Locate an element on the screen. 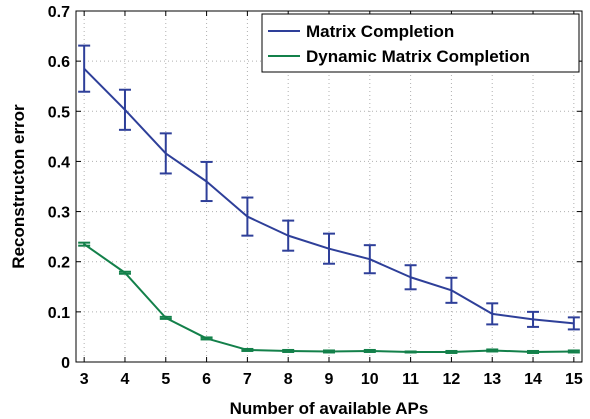  y-axis-title: Reconstructon error is located at coordinates (18, 186).